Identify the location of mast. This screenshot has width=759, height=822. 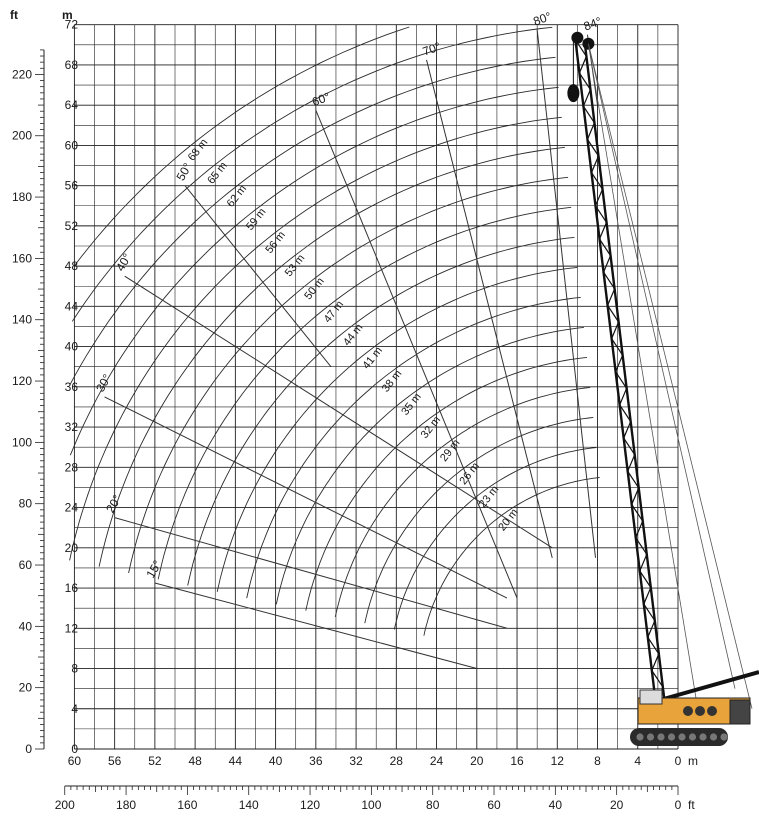
(709, 686).